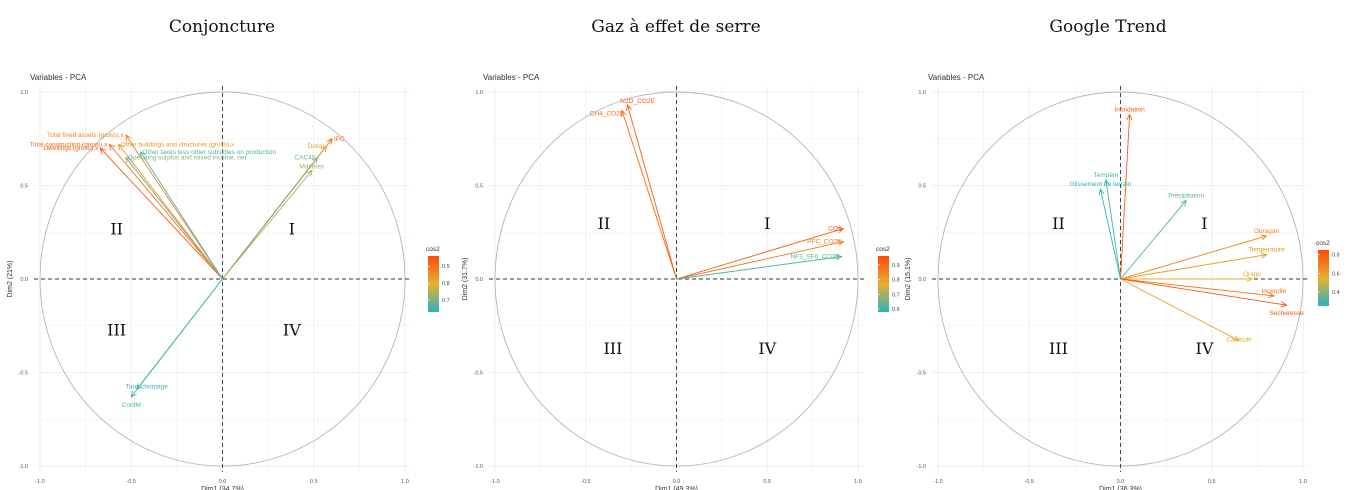 The height and width of the screenshot is (490, 1352). I want to click on variable-label: PFC_CO2E, so click(824, 242).